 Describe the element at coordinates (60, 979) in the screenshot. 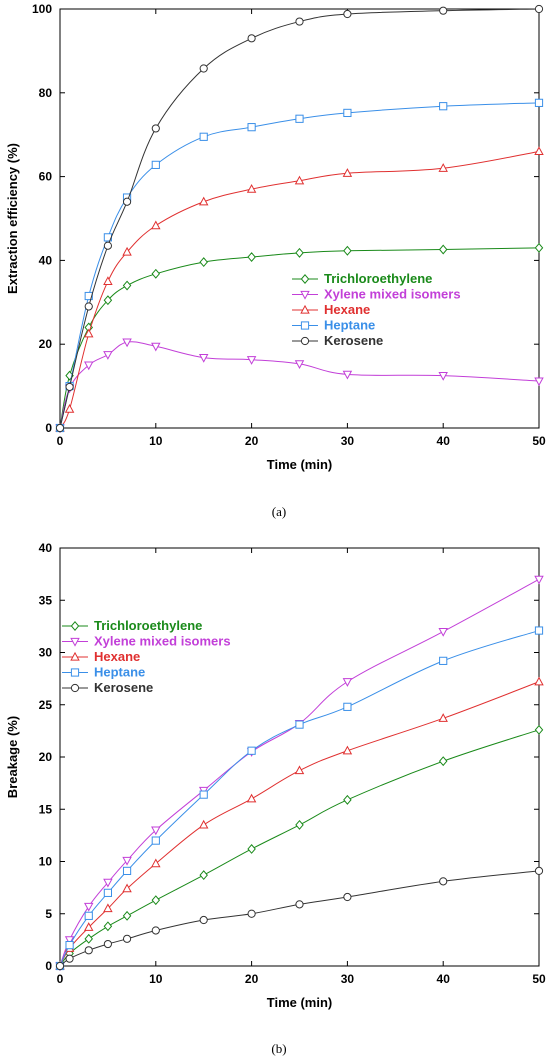

I see `x-tick-label: 0` at that location.